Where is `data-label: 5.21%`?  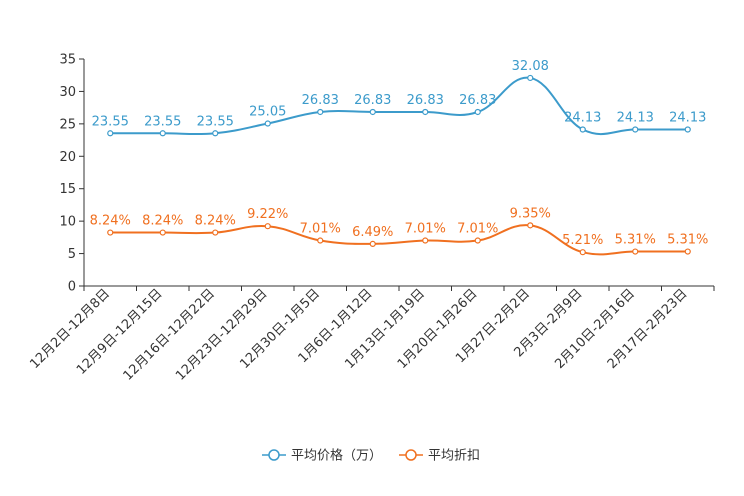 data-label: 5.21% is located at coordinates (582, 240).